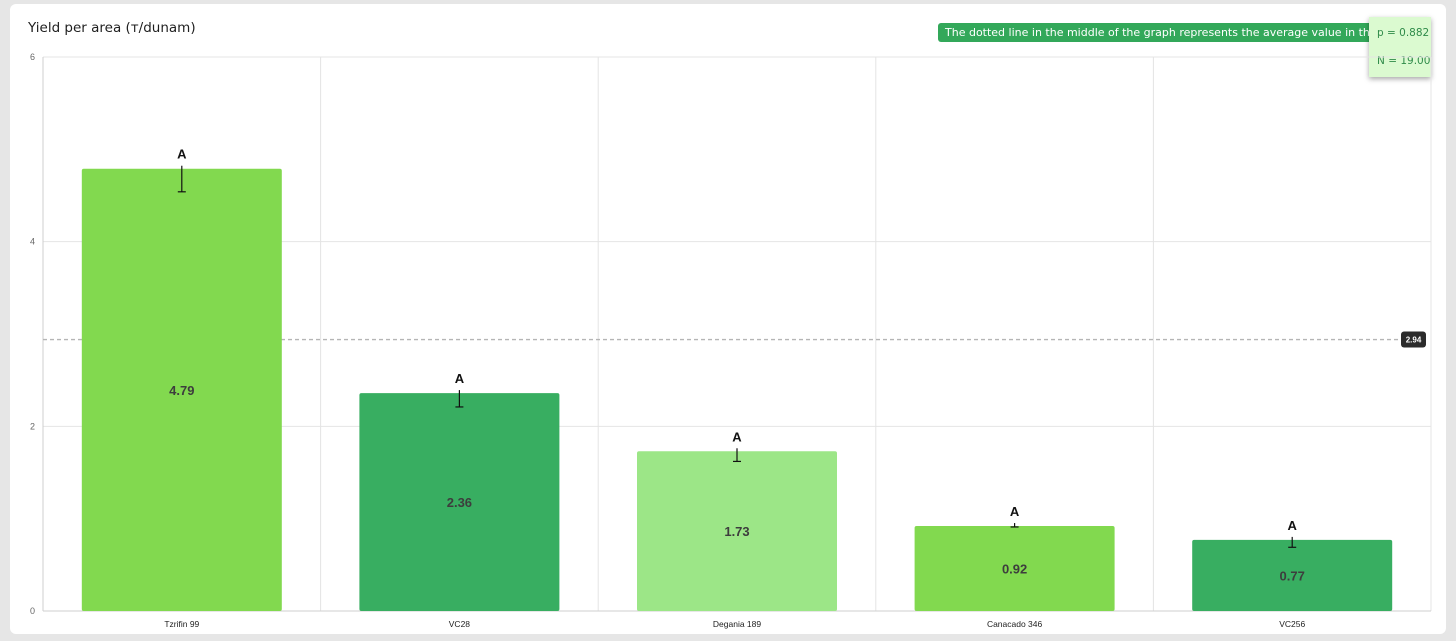 This screenshot has width=1456, height=641. What do you see at coordinates (112, 28) in the screenshot?
I see `chart-title: Yield per area (т/dunam)` at bounding box center [112, 28].